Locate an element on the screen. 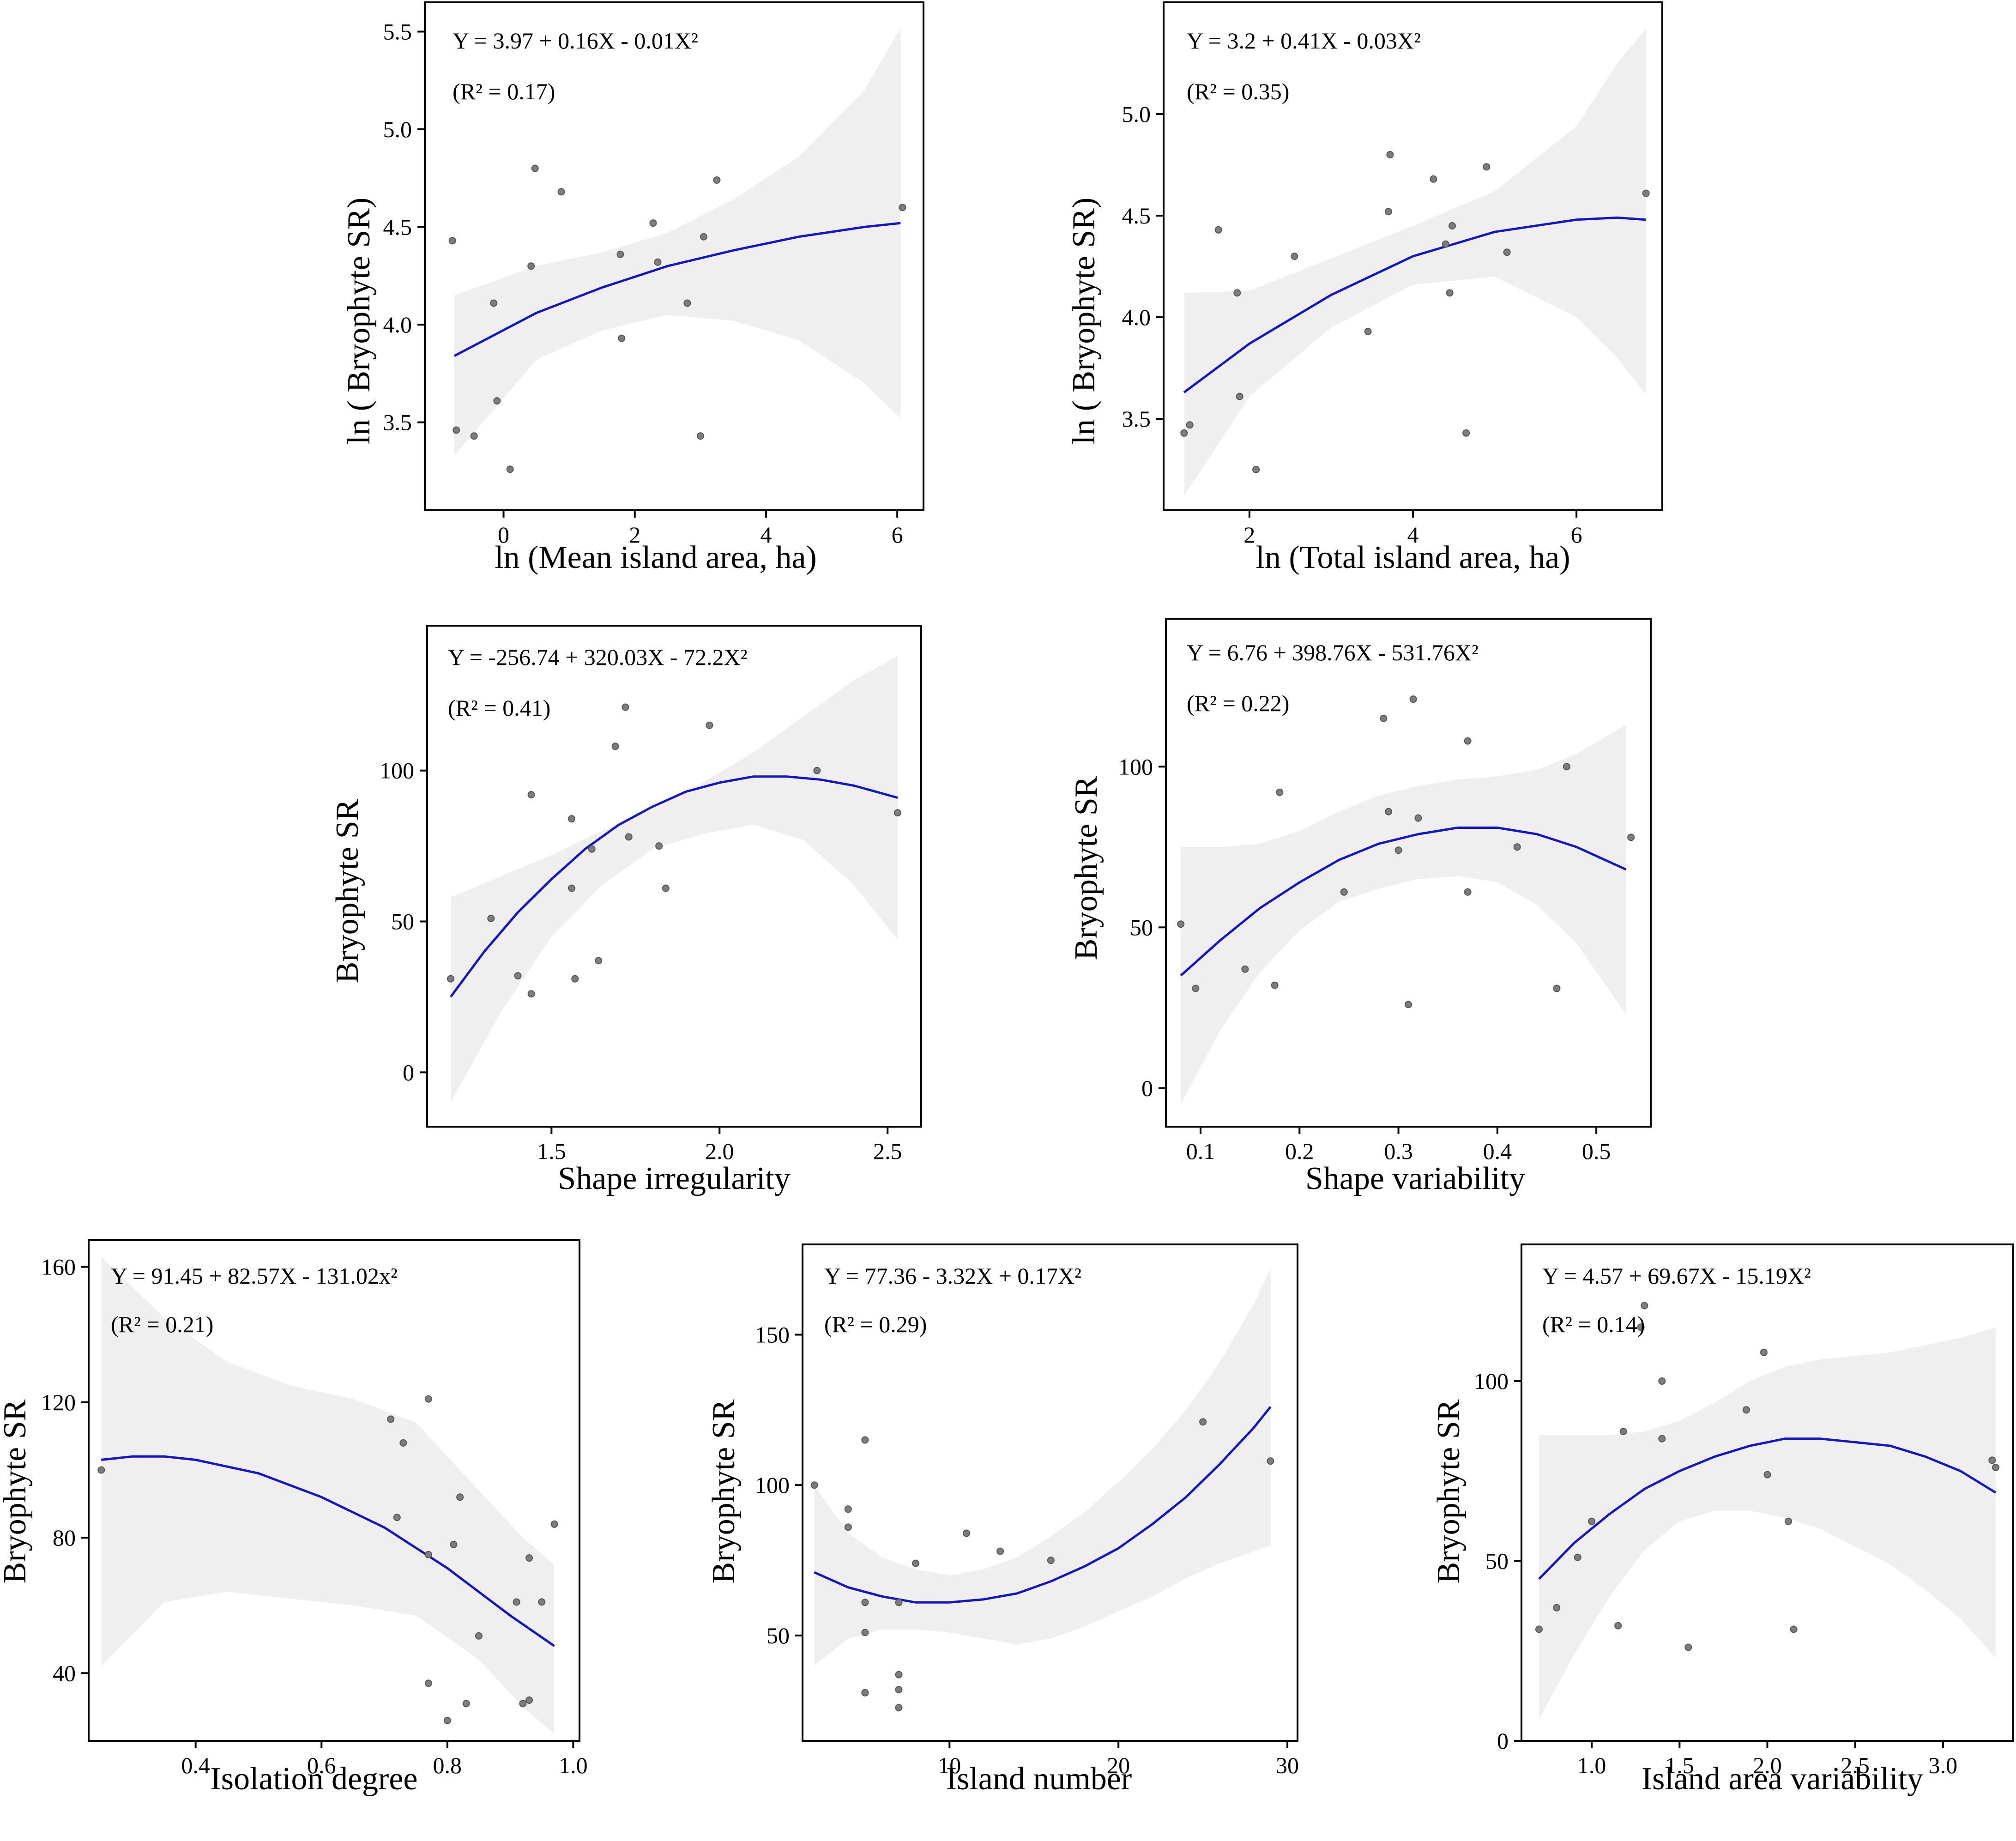 This screenshot has height=1841, width=2016. r-squared-label: (R² = 0.29) is located at coordinates (875, 1324).